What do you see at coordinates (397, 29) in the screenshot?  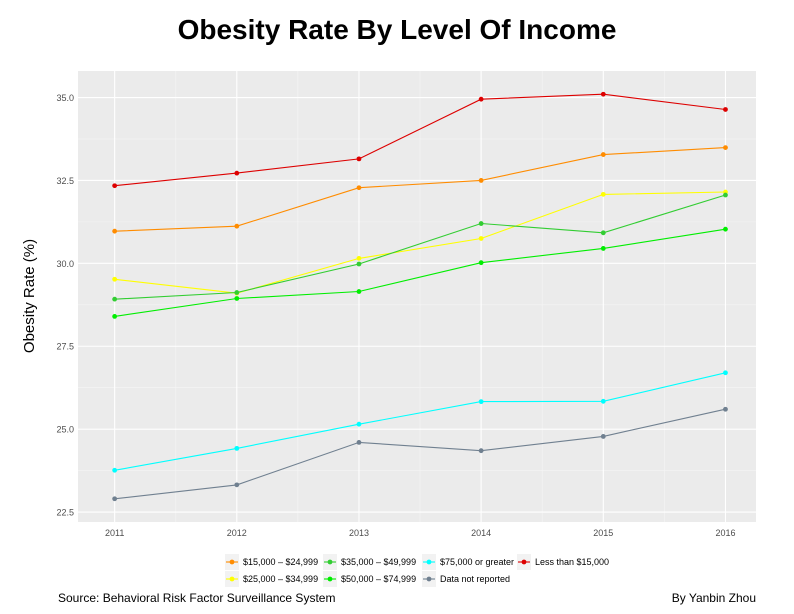 I see `chart-title: Obesity Rate By Level Of Income` at bounding box center [397, 29].